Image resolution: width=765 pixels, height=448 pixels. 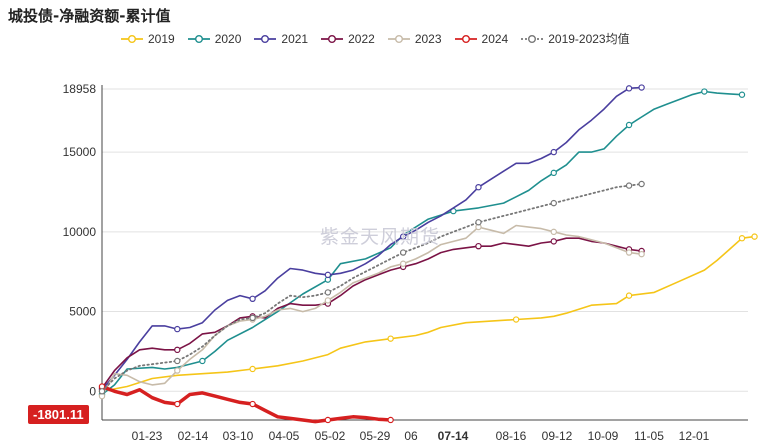 I want to click on legend-item-1: 2020, so click(x=214, y=38).